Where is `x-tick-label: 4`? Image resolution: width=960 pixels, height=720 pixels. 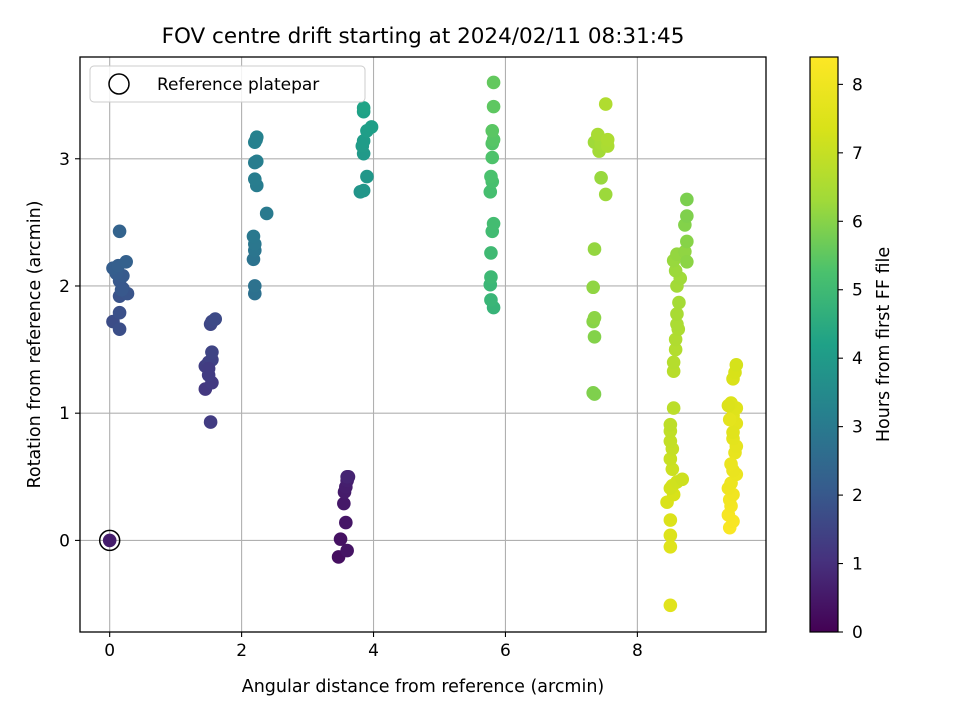
x-tick-label: 4 is located at coordinates (373, 651).